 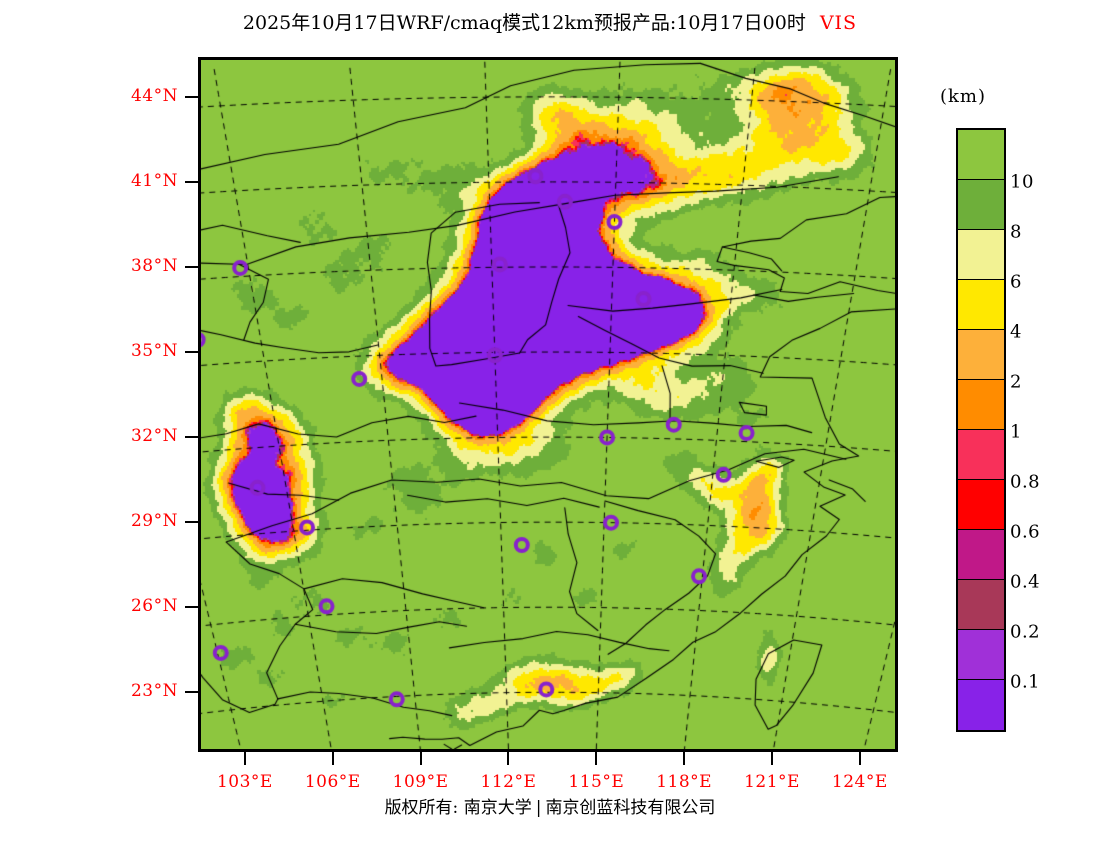 I want to click on y-axis-label: 23°N, so click(x=154, y=691).